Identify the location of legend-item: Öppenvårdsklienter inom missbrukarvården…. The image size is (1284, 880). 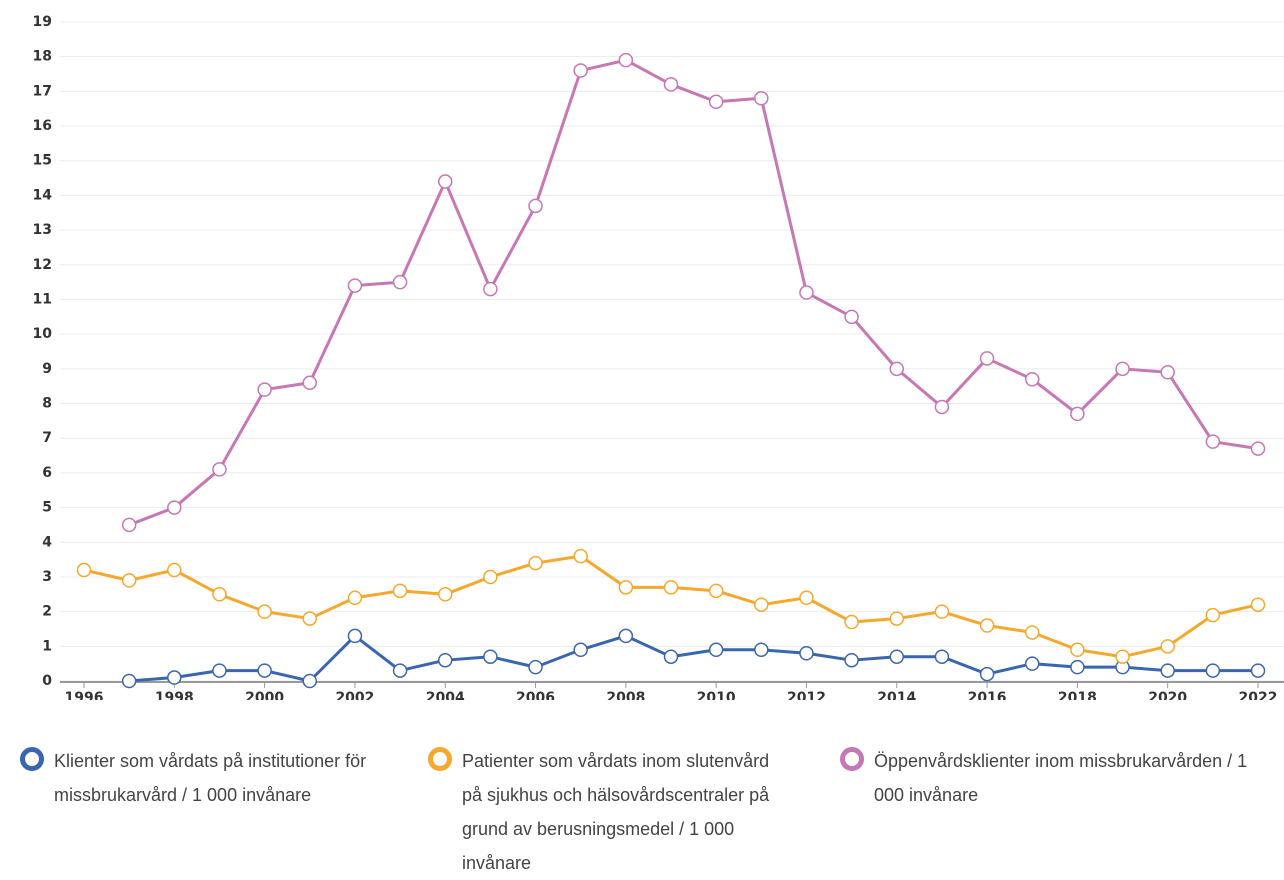
(1047, 778).